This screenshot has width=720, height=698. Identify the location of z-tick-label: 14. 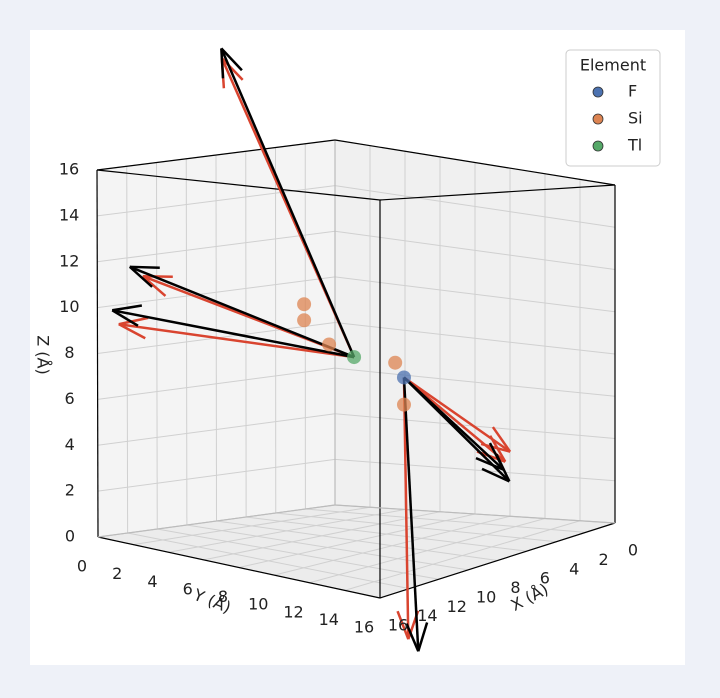
(69, 214).